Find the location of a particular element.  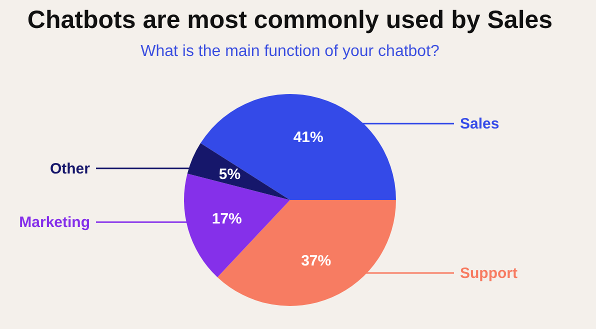

data-label: 5% is located at coordinates (229, 174).